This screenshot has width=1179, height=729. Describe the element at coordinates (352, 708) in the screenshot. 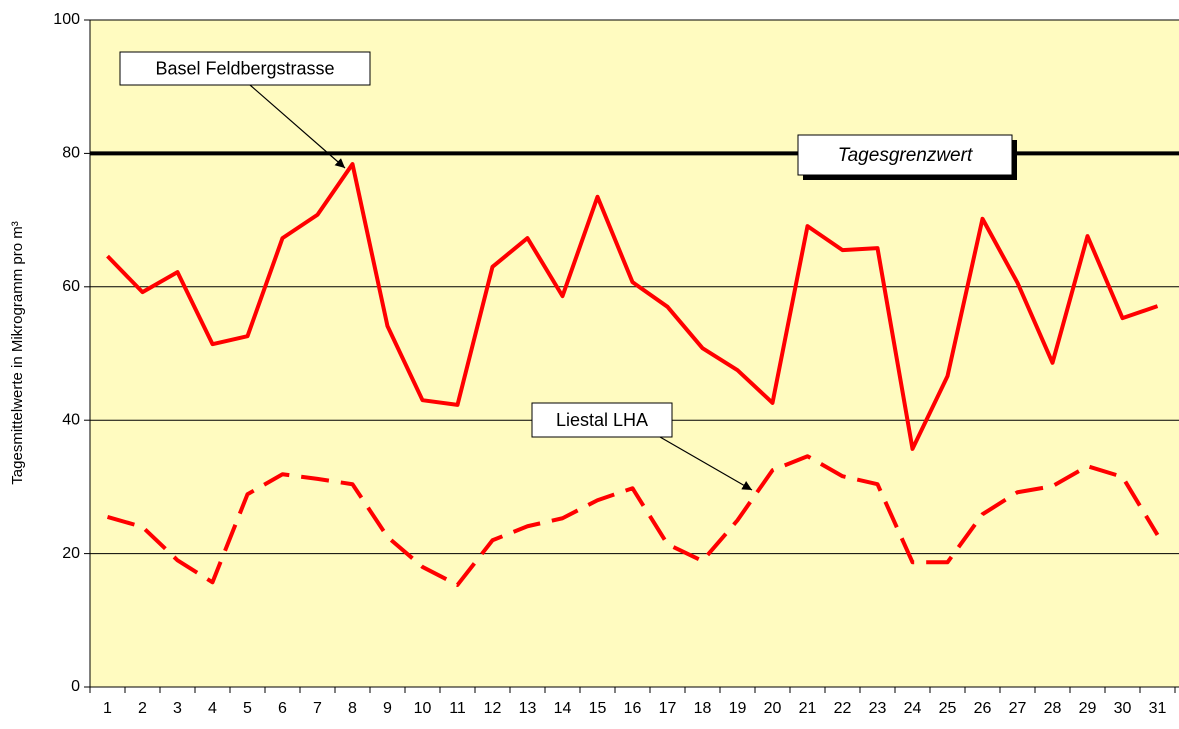

I see `x-tick-label: 8` at that location.